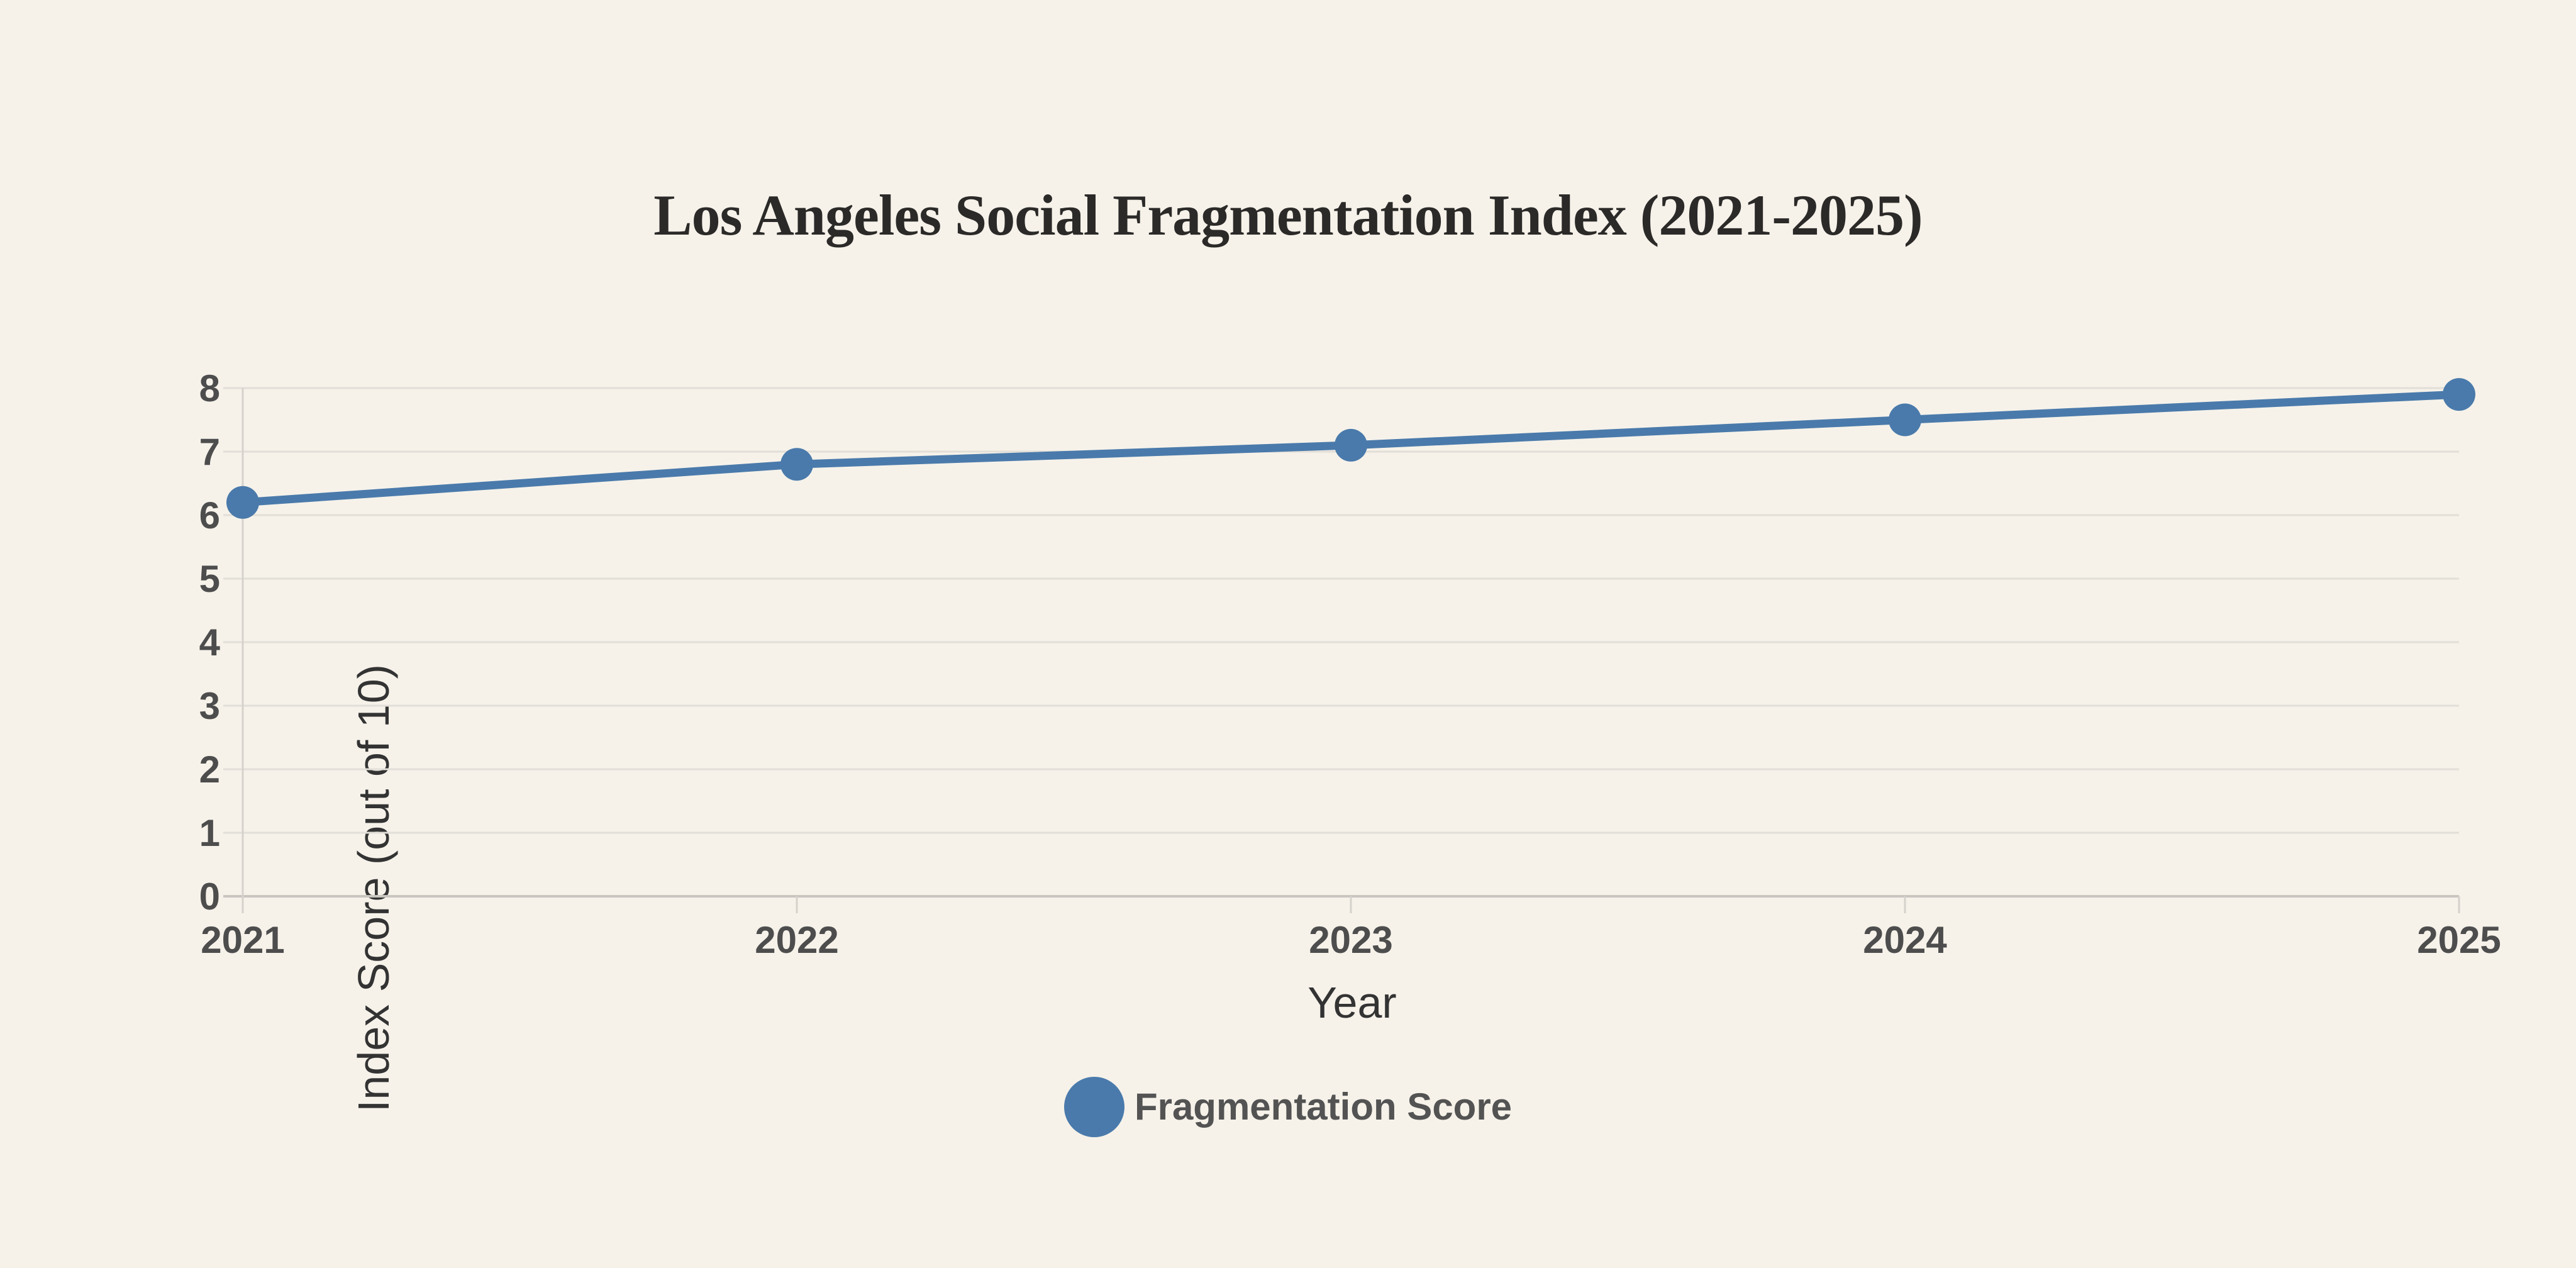  I want to click on y-tick-label: 1, so click(209, 833).